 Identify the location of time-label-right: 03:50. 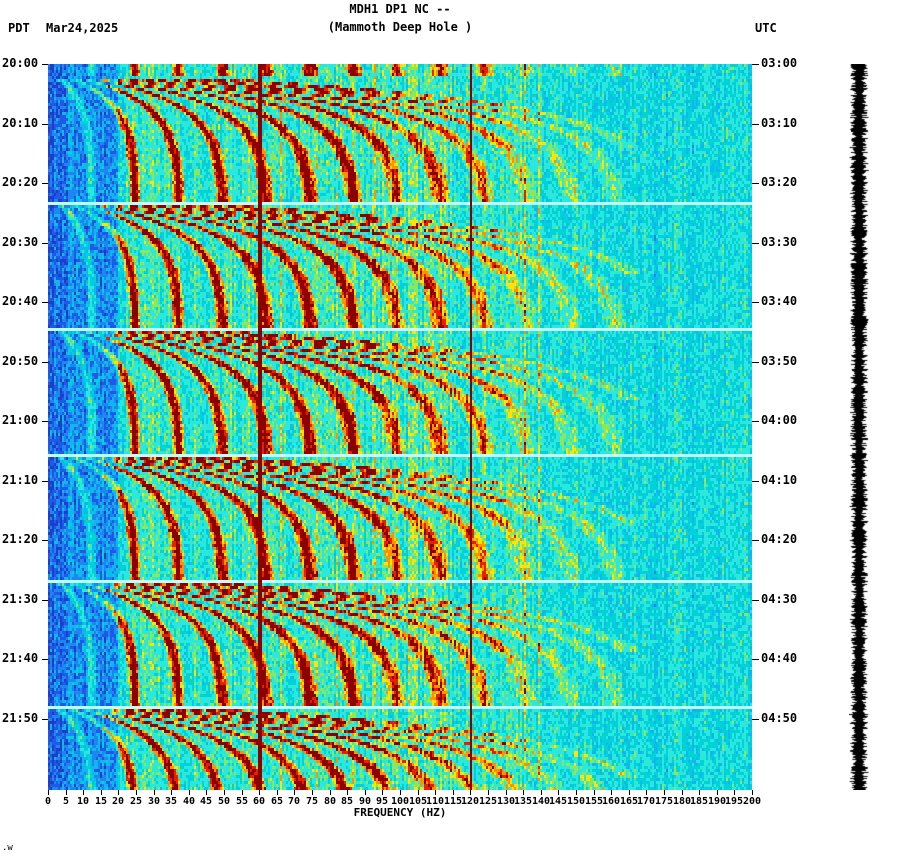
(779, 361).